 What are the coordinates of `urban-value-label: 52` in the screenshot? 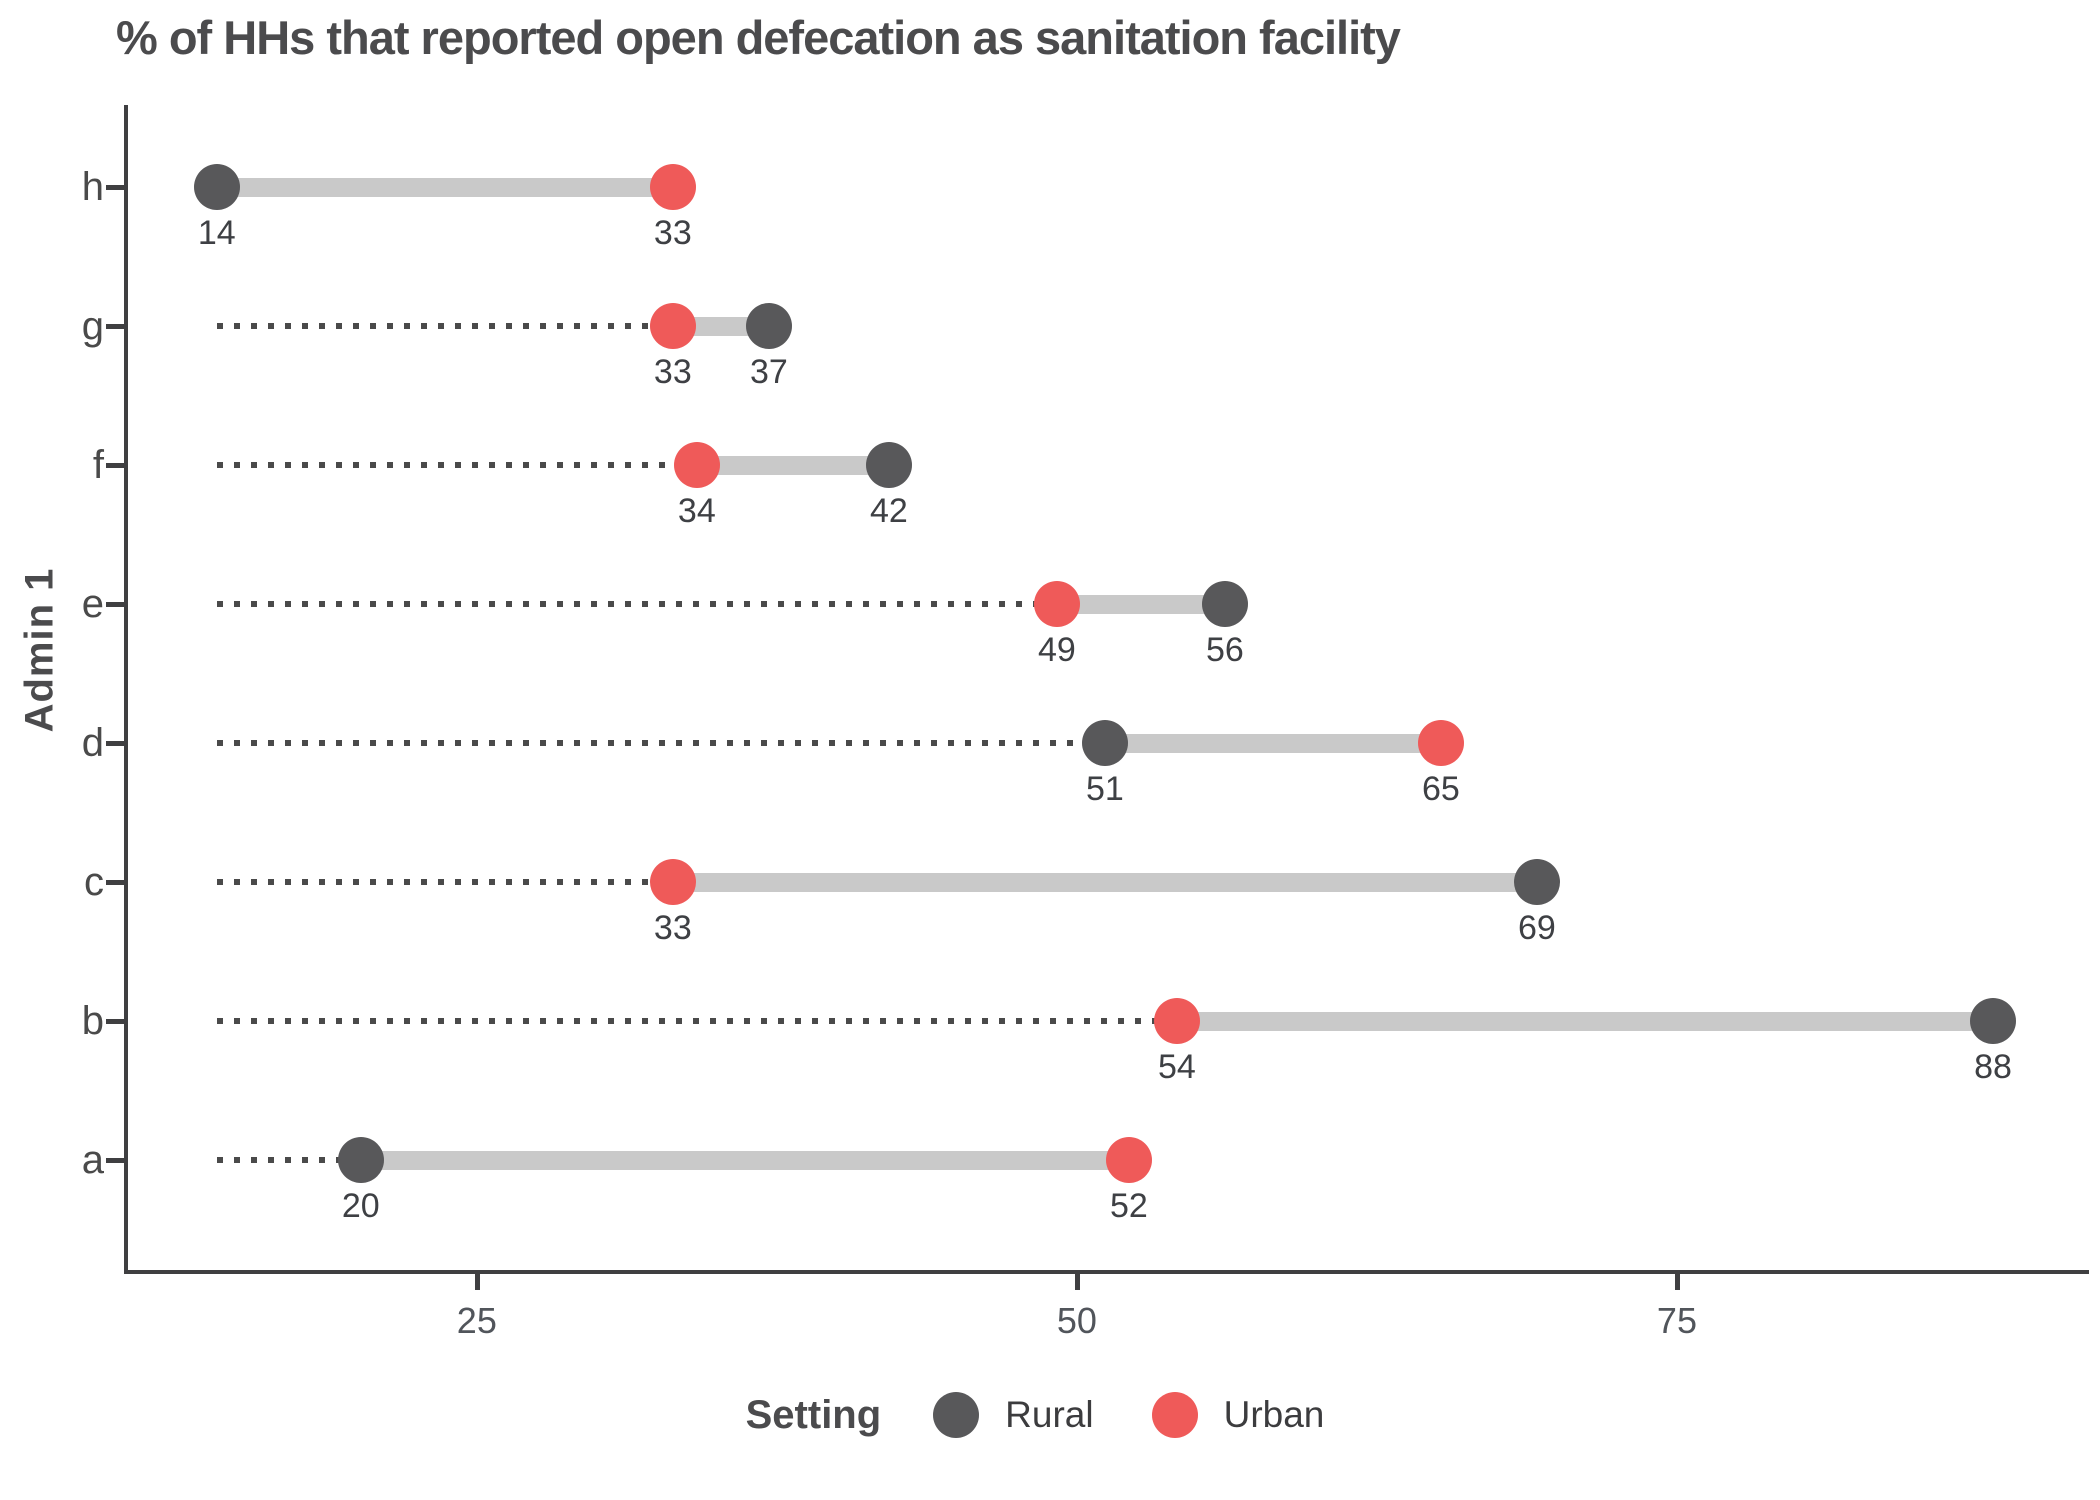 It's located at (1128, 1206).